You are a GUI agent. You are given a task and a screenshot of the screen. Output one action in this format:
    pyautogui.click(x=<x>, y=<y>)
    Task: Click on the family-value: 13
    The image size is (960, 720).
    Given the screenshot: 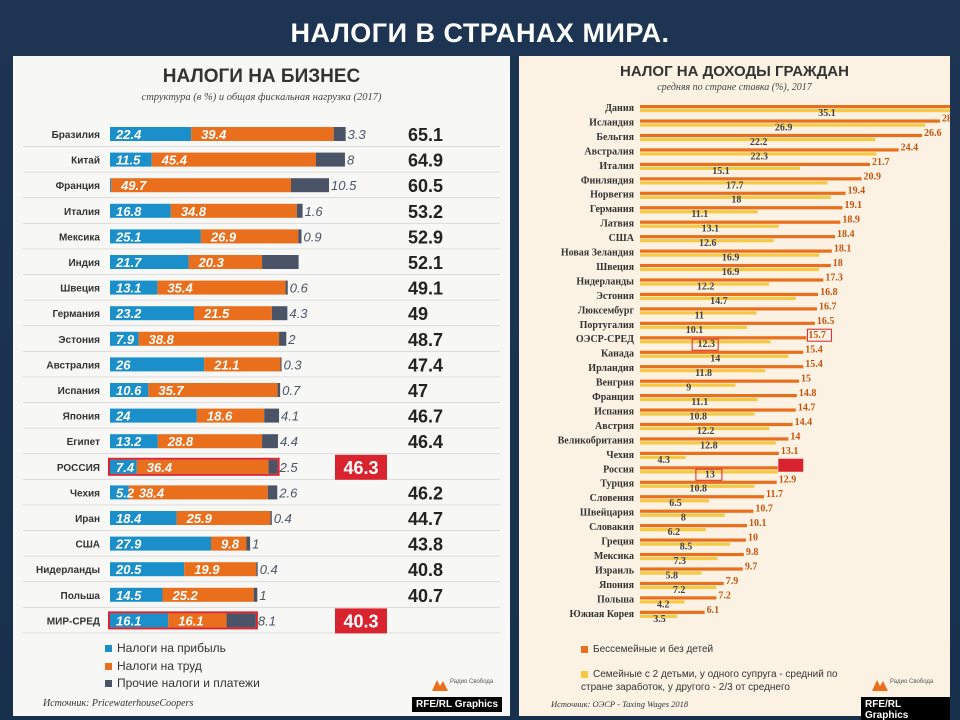 What is the action you would take?
    pyautogui.click(x=710, y=474)
    